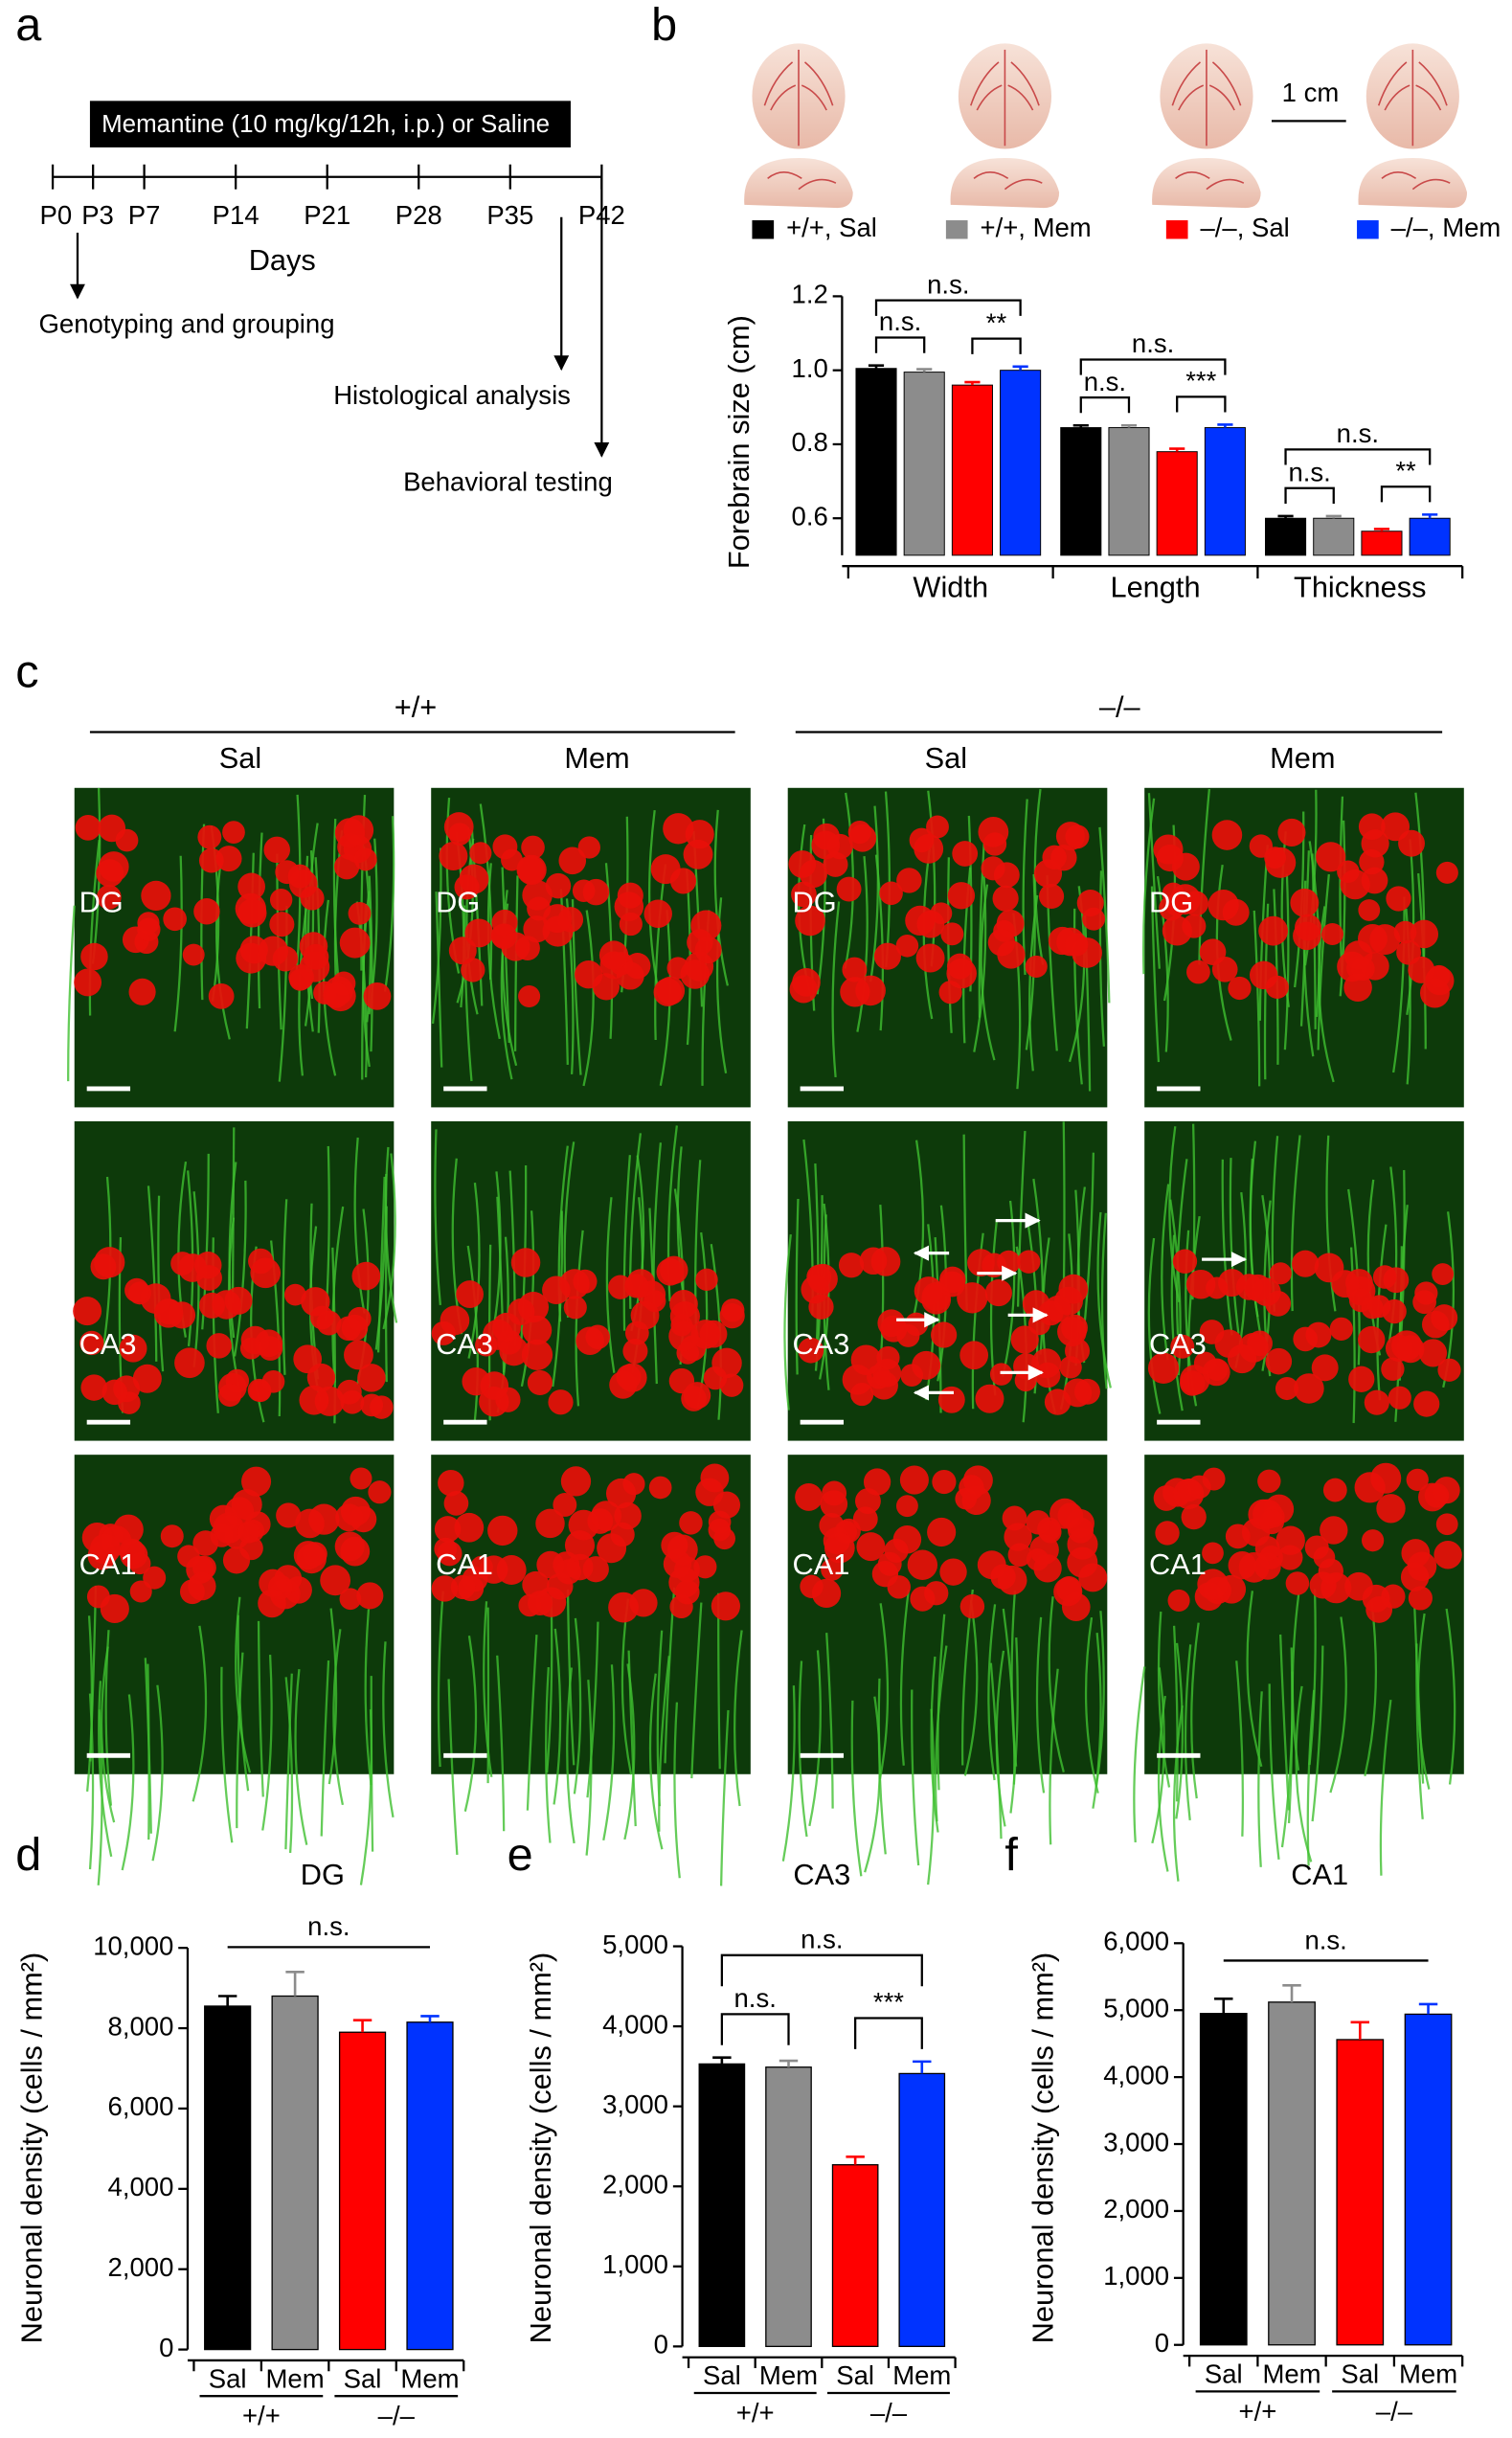 The image size is (1512, 2438). Describe the element at coordinates (464, 1344) in the screenshot. I see `region-label: CA3` at that location.